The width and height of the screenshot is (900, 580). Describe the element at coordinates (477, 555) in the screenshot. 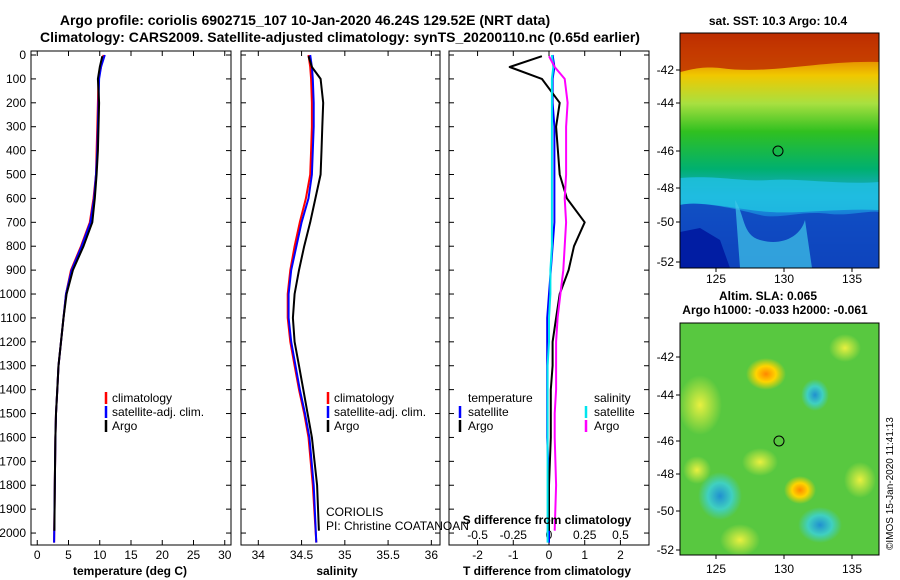

I see `x-tick-label: -2` at that location.